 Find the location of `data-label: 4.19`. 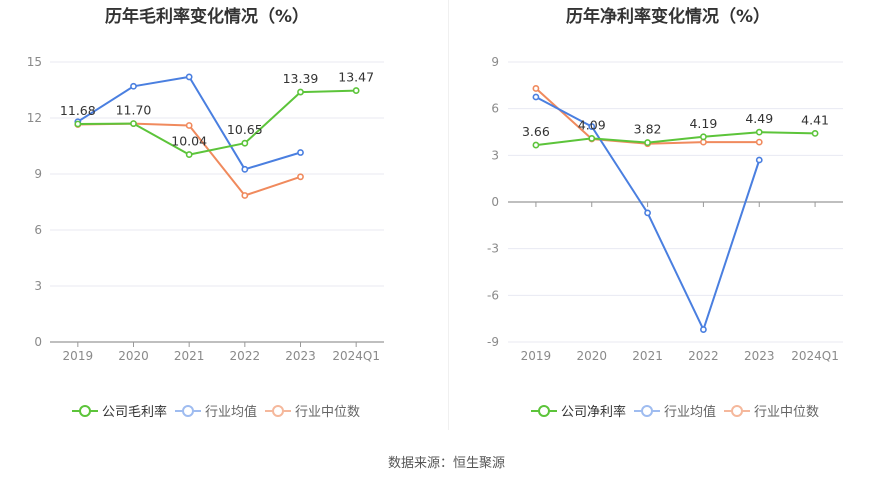

data-label: 4.19 is located at coordinates (703, 123).